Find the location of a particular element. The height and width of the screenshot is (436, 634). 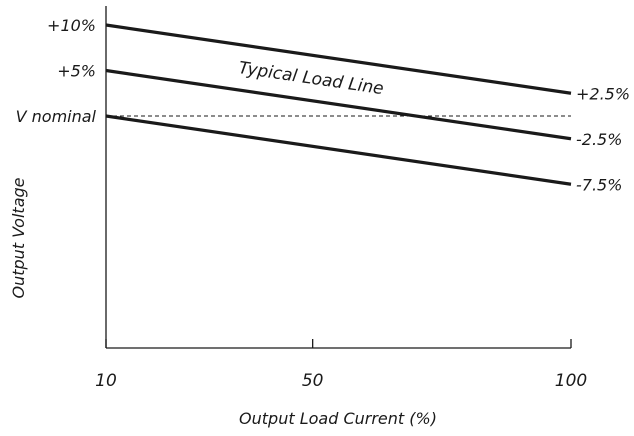

x-tick-label-10: 10 is located at coordinates (106, 381).